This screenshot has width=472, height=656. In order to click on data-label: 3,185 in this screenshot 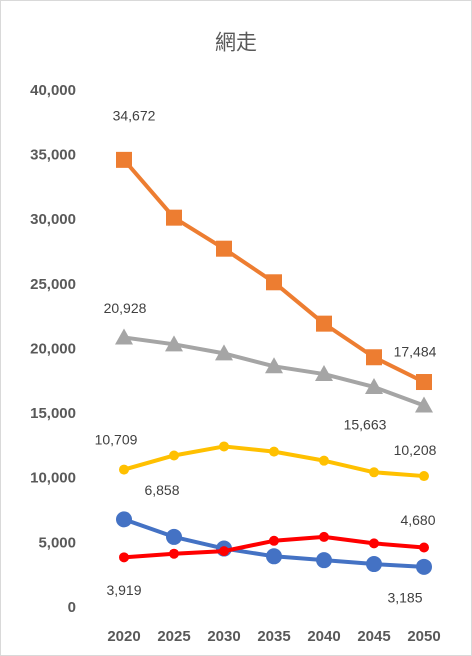, I will do `click(404, 598)`.